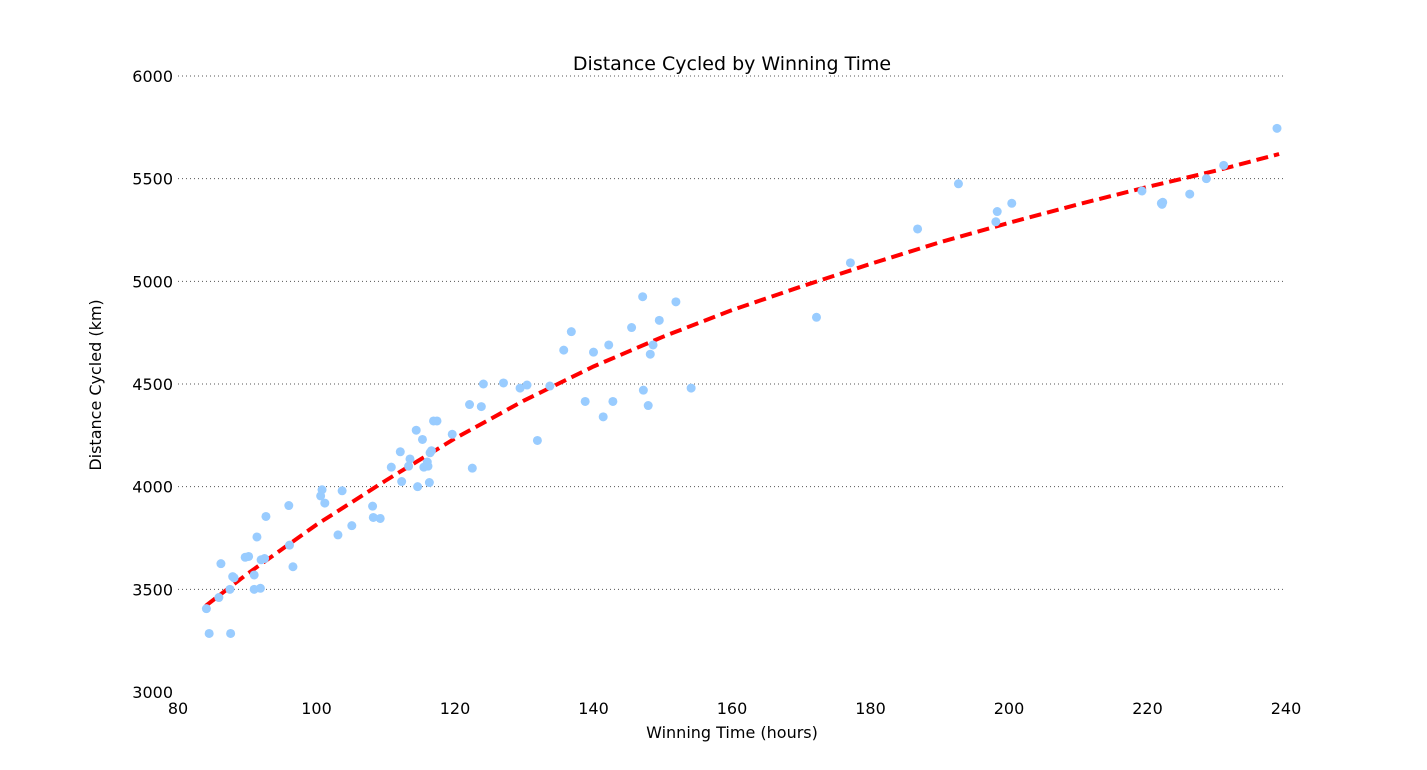 This screenshot has height=770, width=1427. I want to click on y-tick-label: 4000, so click(152, 487).